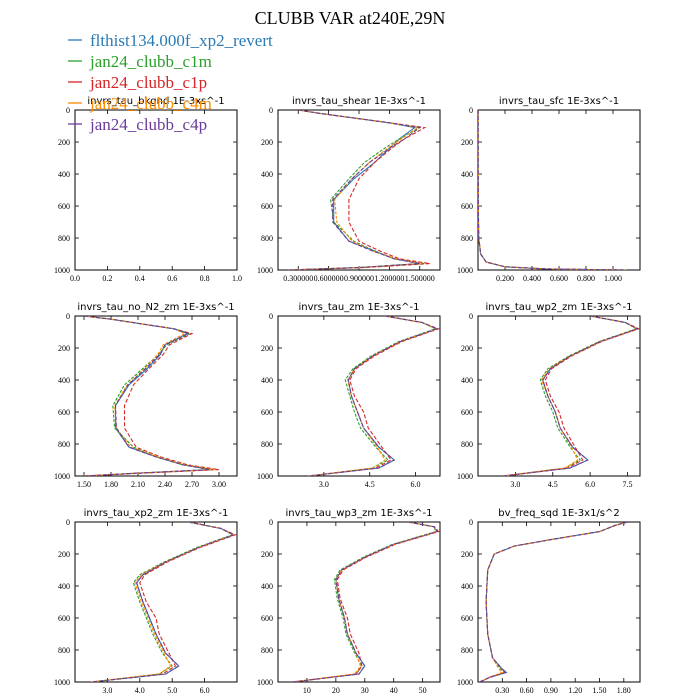 The height and width of the screenshot is (700, 700). What do you see at coordinates (624, 690) in the screenshot?
I see `x-tick-label: 1.80` at bounding box center [624, 690].